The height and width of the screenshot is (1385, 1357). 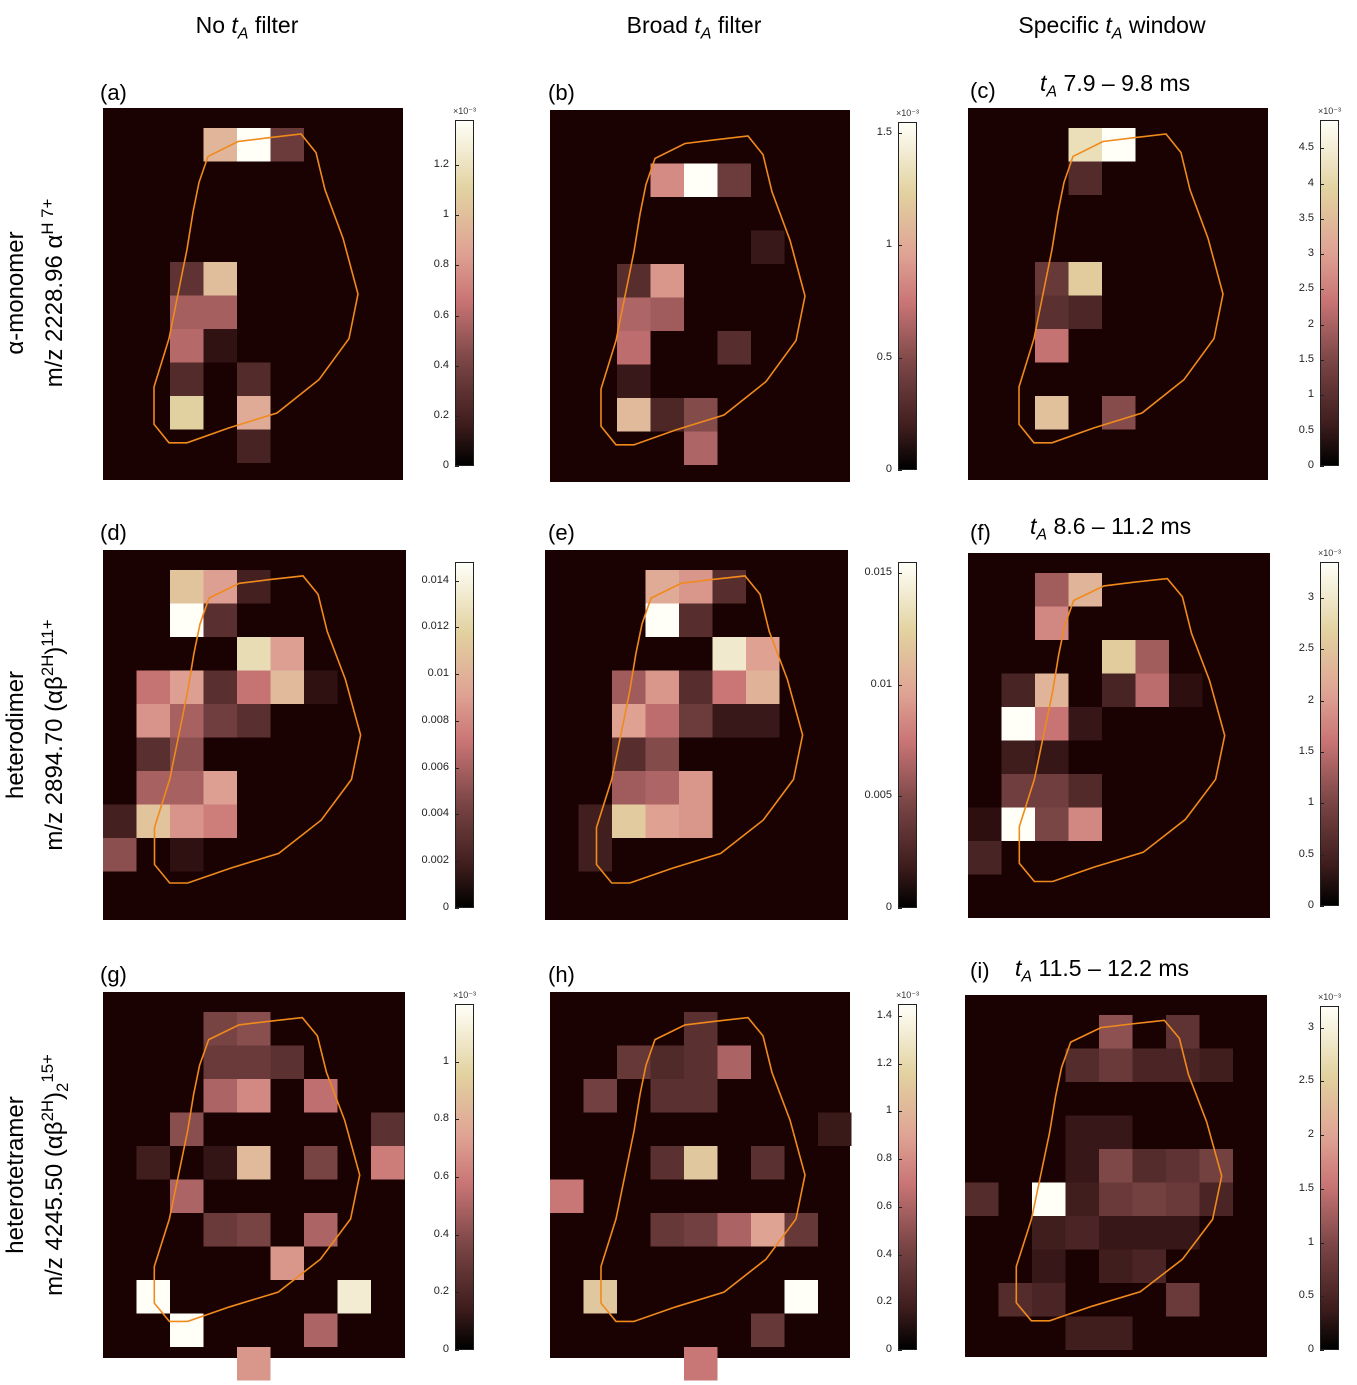 What do you see at coordinates (435, 626) in the screenshot?
I see `colorbar-tick-label: 0.012` at bounding box center [435, 626].